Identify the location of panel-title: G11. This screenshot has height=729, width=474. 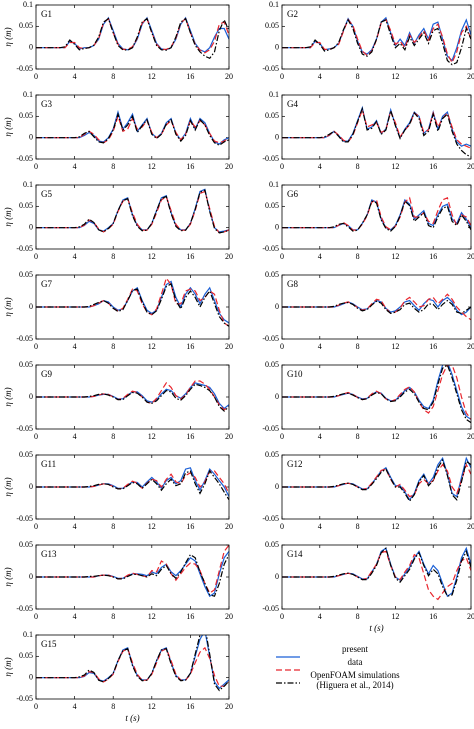
(48, 464).